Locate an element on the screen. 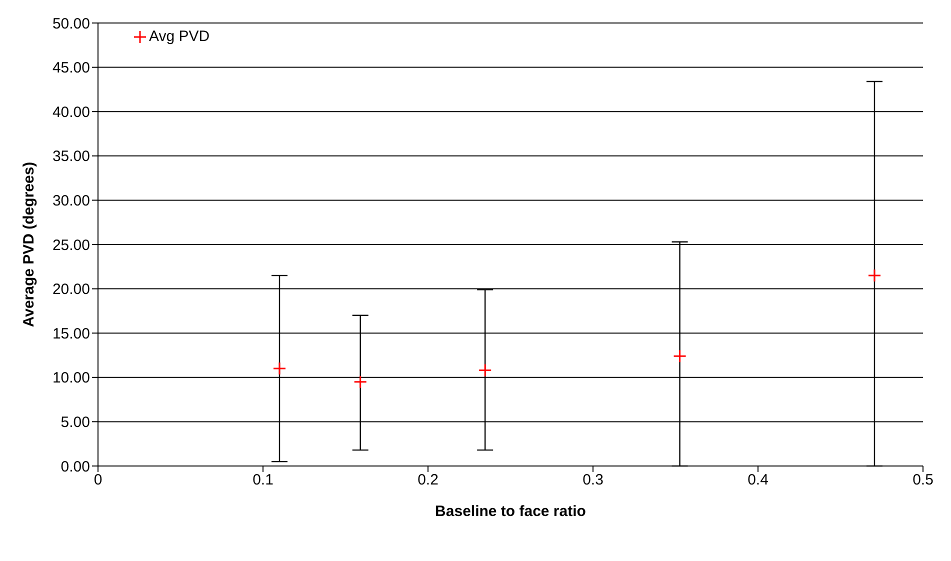 This screenshot has height=561, width=951. x-tick-label: 0.1 is located at coordinates (263, 480).